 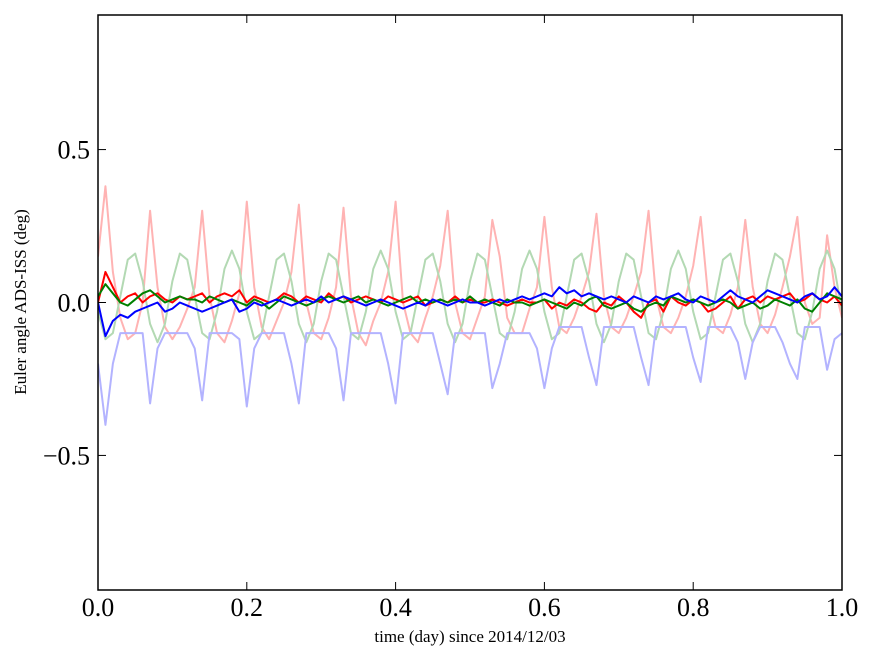 I want to click on x-tick-label: 0.2, so click(x=247, y=607).